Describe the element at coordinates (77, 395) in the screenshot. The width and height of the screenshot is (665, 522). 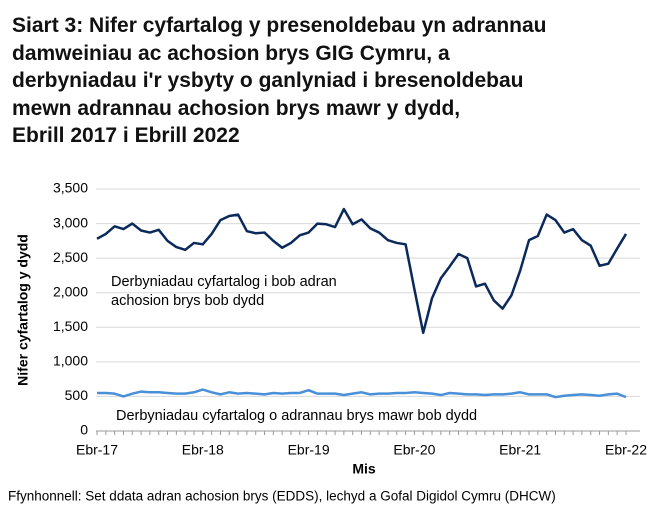
I see `y-tick-label: 500` at that location.